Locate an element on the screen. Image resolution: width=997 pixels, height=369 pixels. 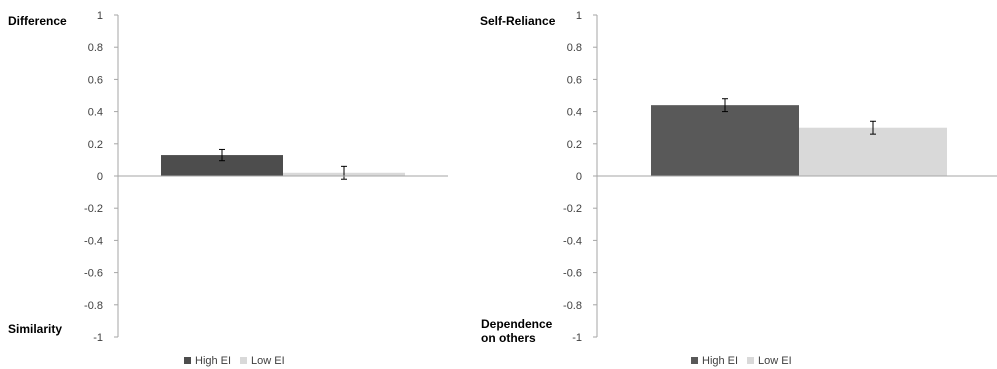
bottom-end-label: Similarity is located at coordinates (35, 329).